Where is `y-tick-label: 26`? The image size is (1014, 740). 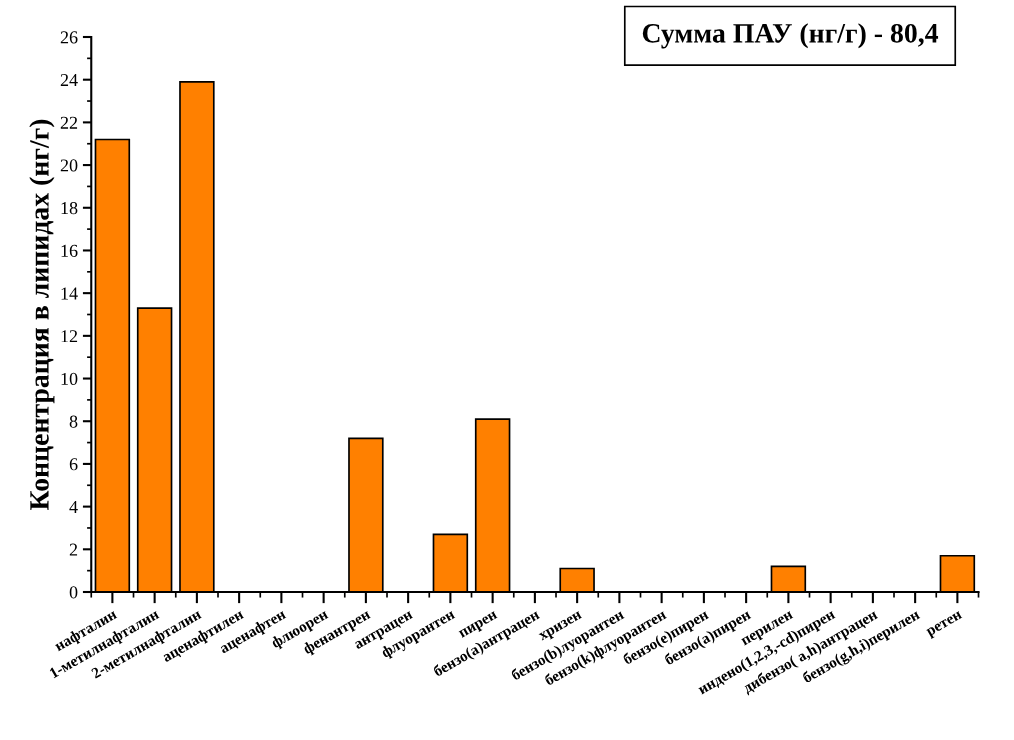 y-tick-label: 26 is located at coordinates (69, 37).